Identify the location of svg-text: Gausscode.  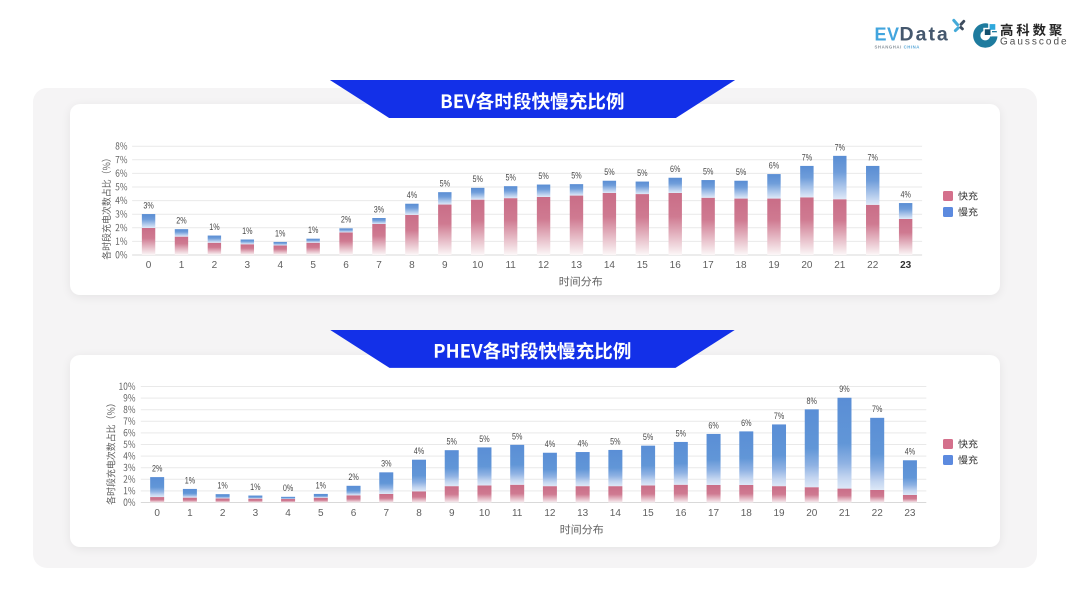
(1034, 42).